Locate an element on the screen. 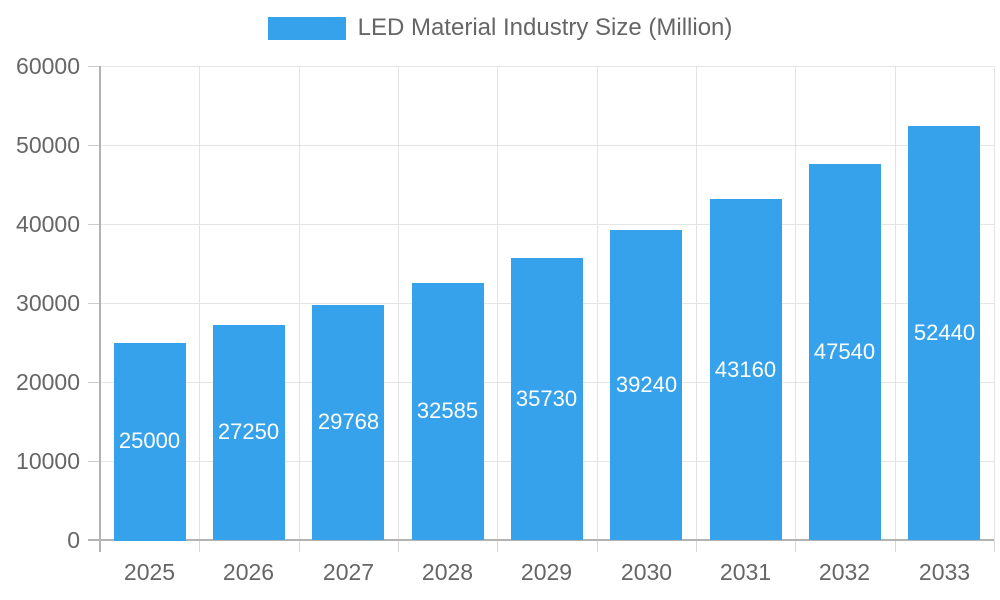 The height and width of the screenshot is (600, 1000). x-axis-tick-label: 2032 is located at coordinates (844, 572).